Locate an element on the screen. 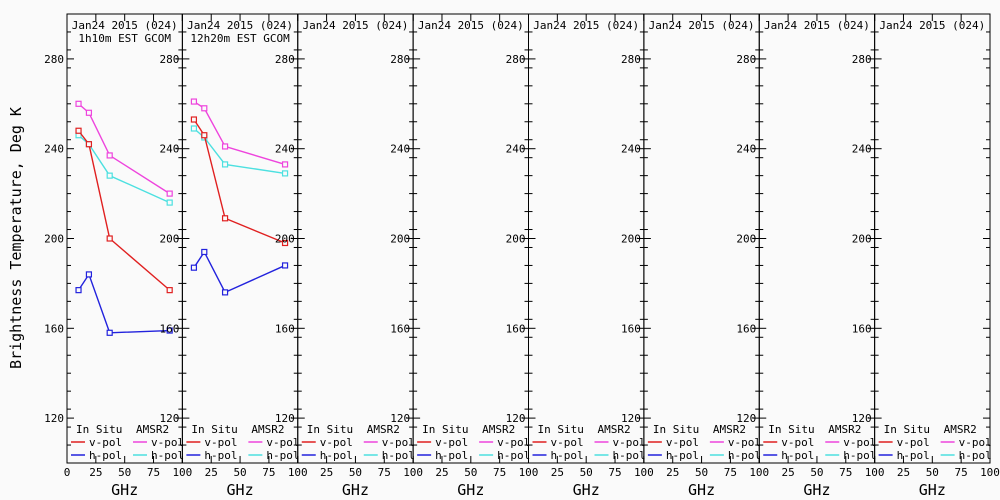 The image size is (1000, 500). panel-subtitle: 1h10m EST GCOM is located at coordinates (124, 38).